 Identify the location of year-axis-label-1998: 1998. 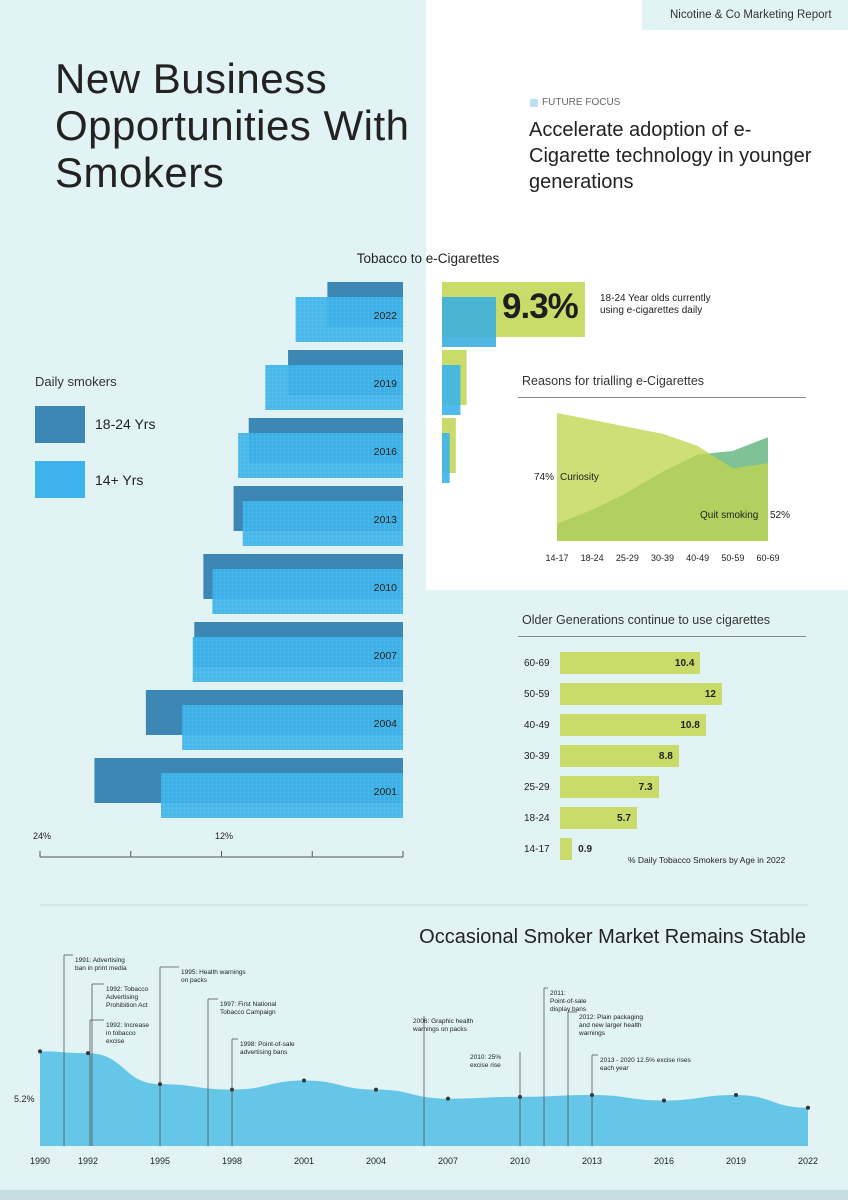
(232, 1161).